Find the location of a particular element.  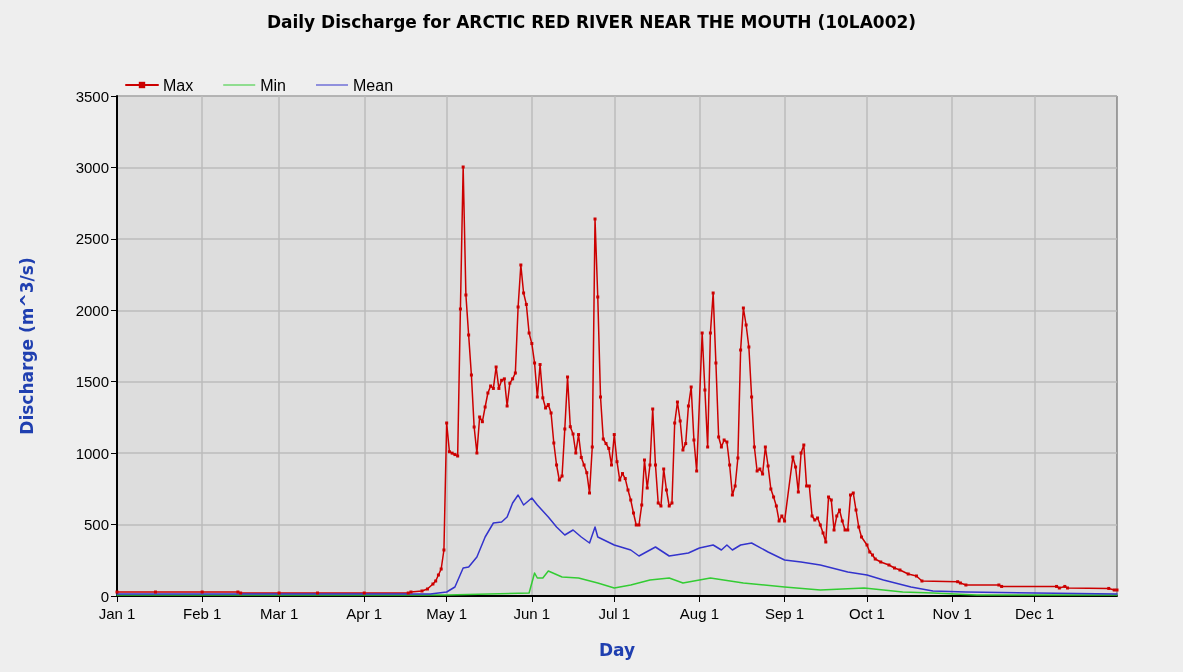

x-tick-label: Dec 1 is located at coordinates (1034, 613).